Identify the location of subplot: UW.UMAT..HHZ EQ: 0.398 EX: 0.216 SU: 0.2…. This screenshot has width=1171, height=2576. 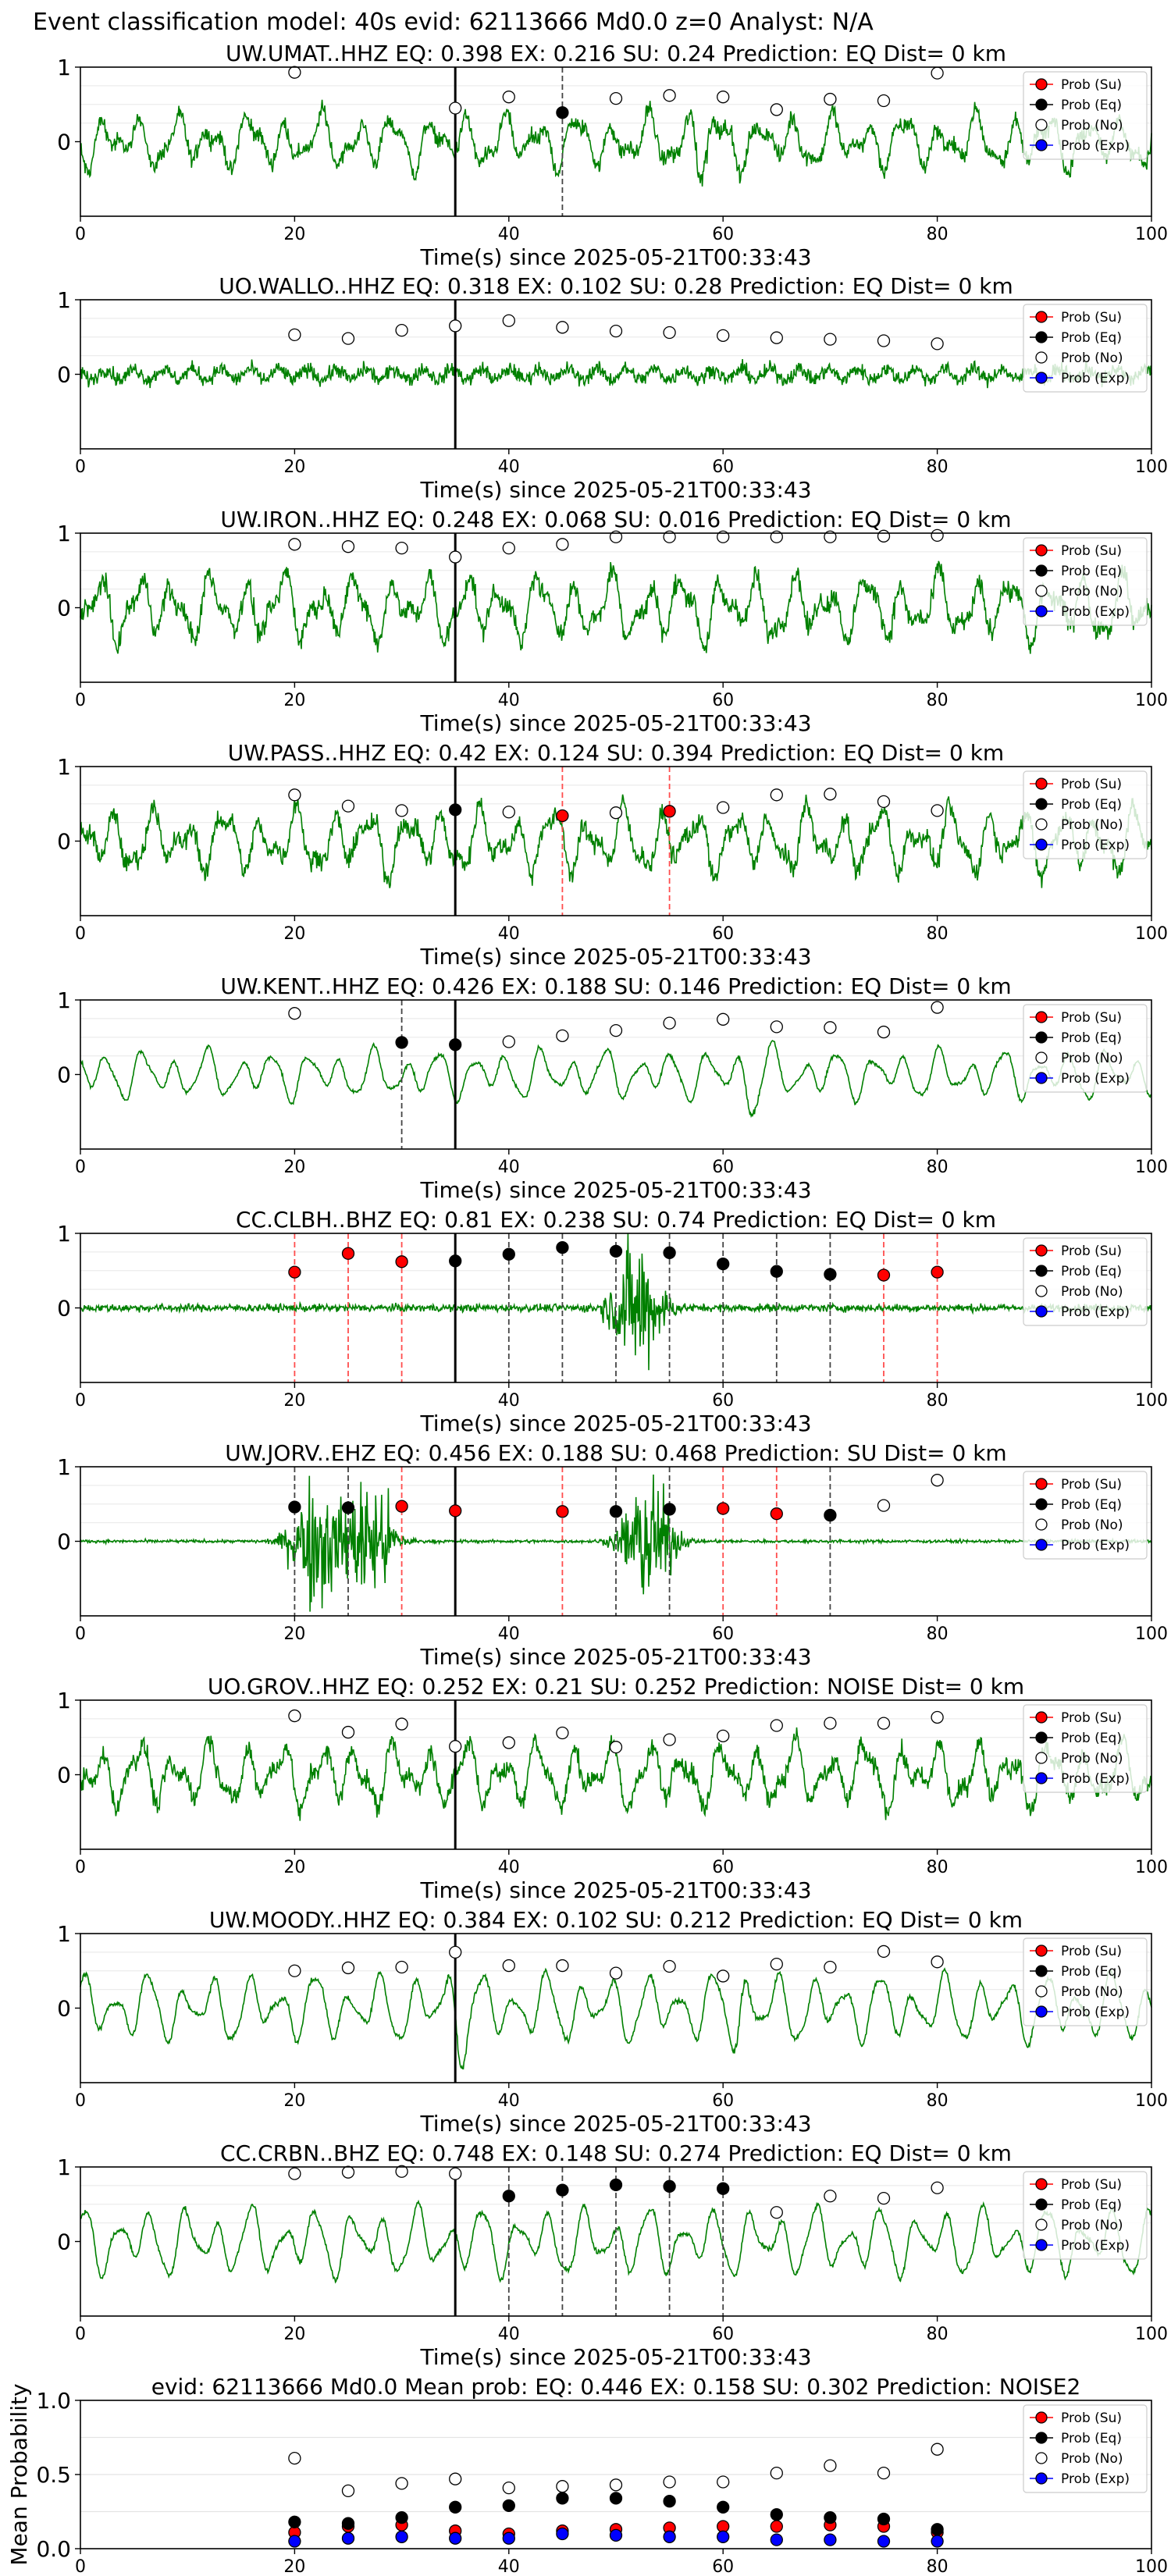
(612, 155).